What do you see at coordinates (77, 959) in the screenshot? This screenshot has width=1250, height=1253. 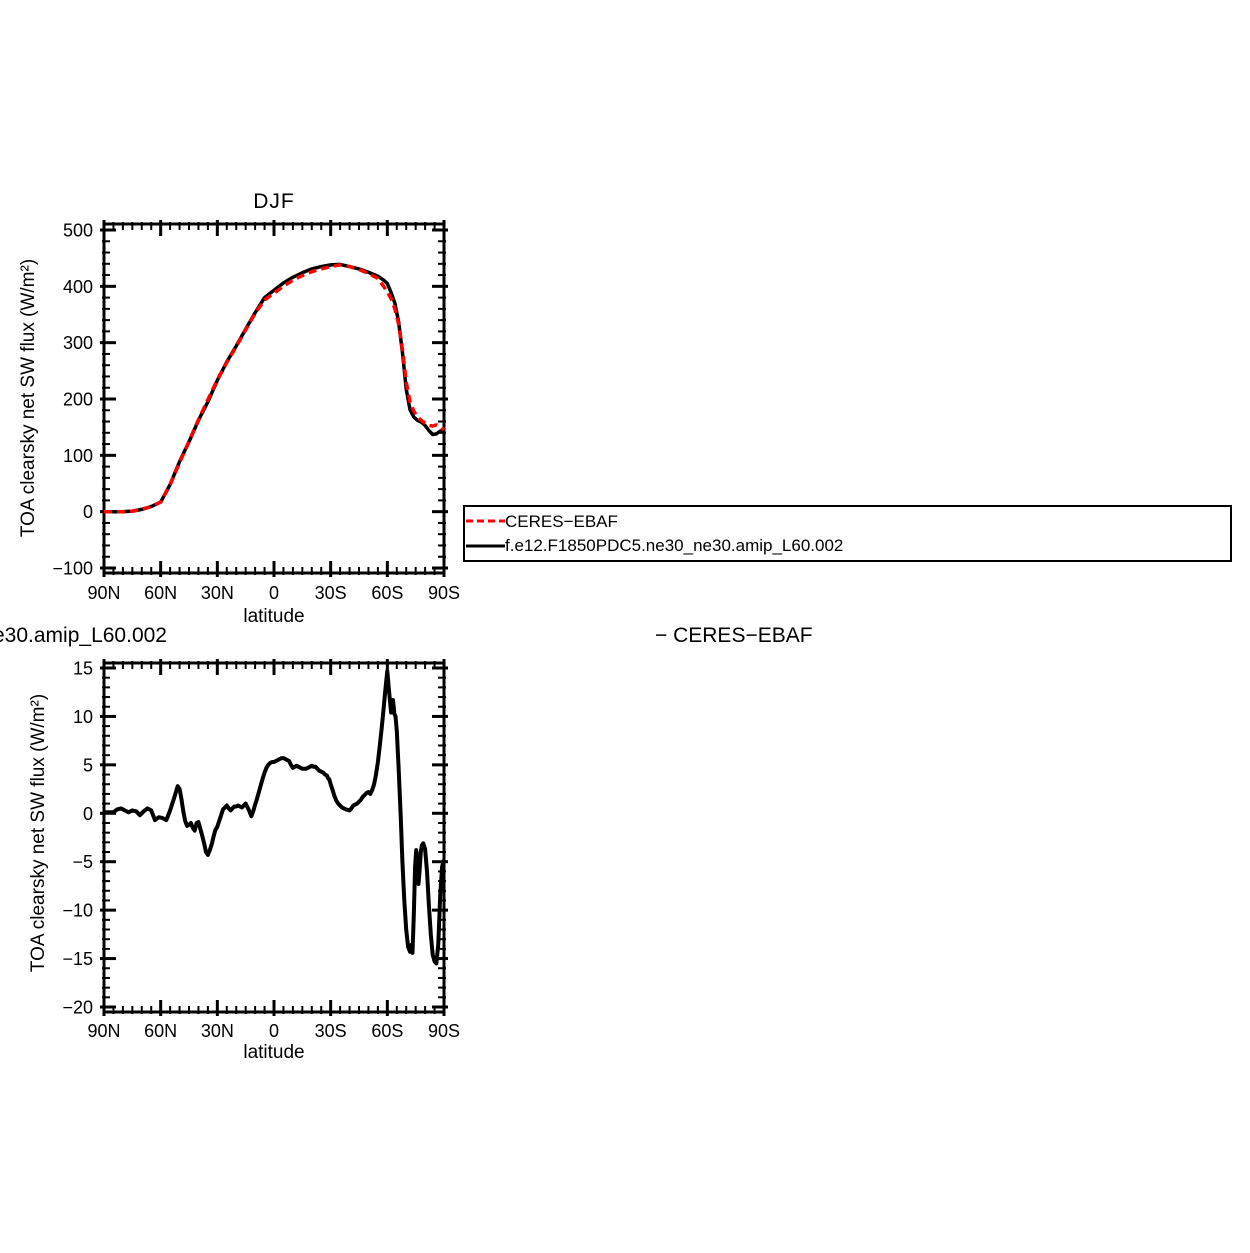 I see `y-tick-label: −15` at bounding box center [77, 959].